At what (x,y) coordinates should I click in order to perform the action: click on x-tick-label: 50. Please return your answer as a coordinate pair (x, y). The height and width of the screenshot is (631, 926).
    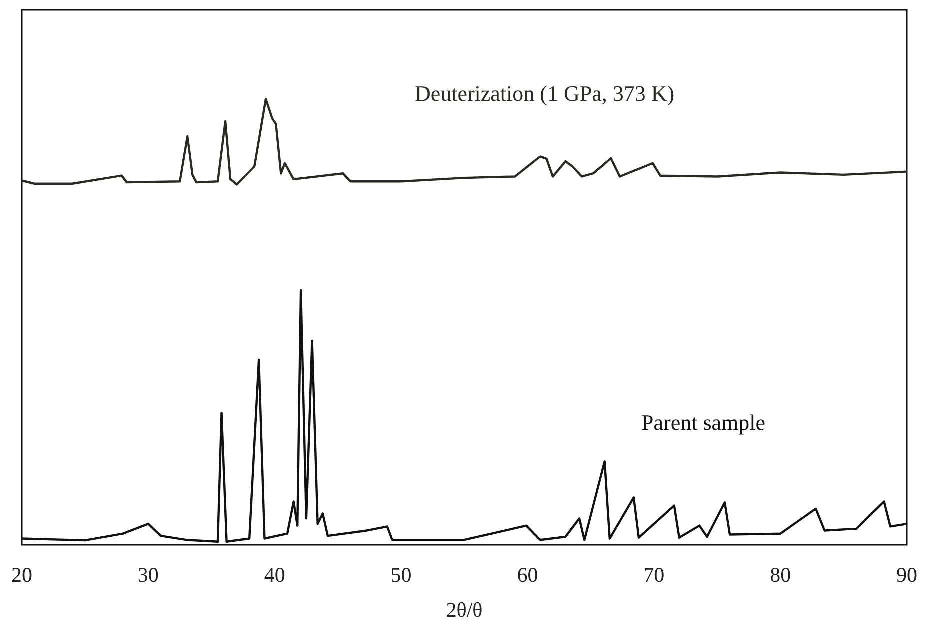
    Looking at the image, I should click on (401, 575).